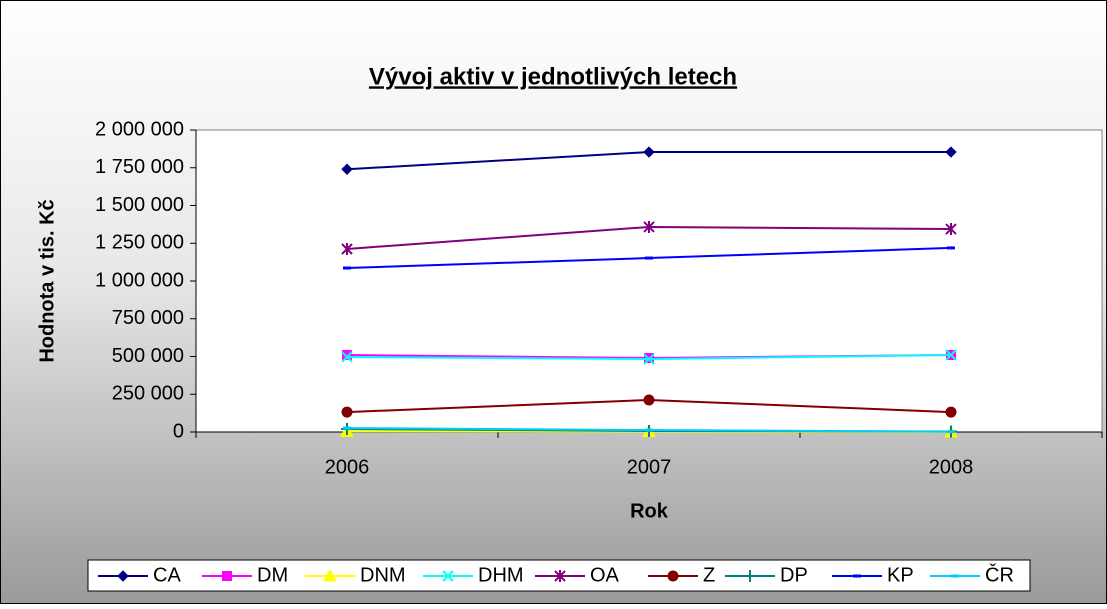  What do you see at coordinates (178, 431) in the screenshot?
I see `y-tick-label: 0` at bounding box center [178, 431].